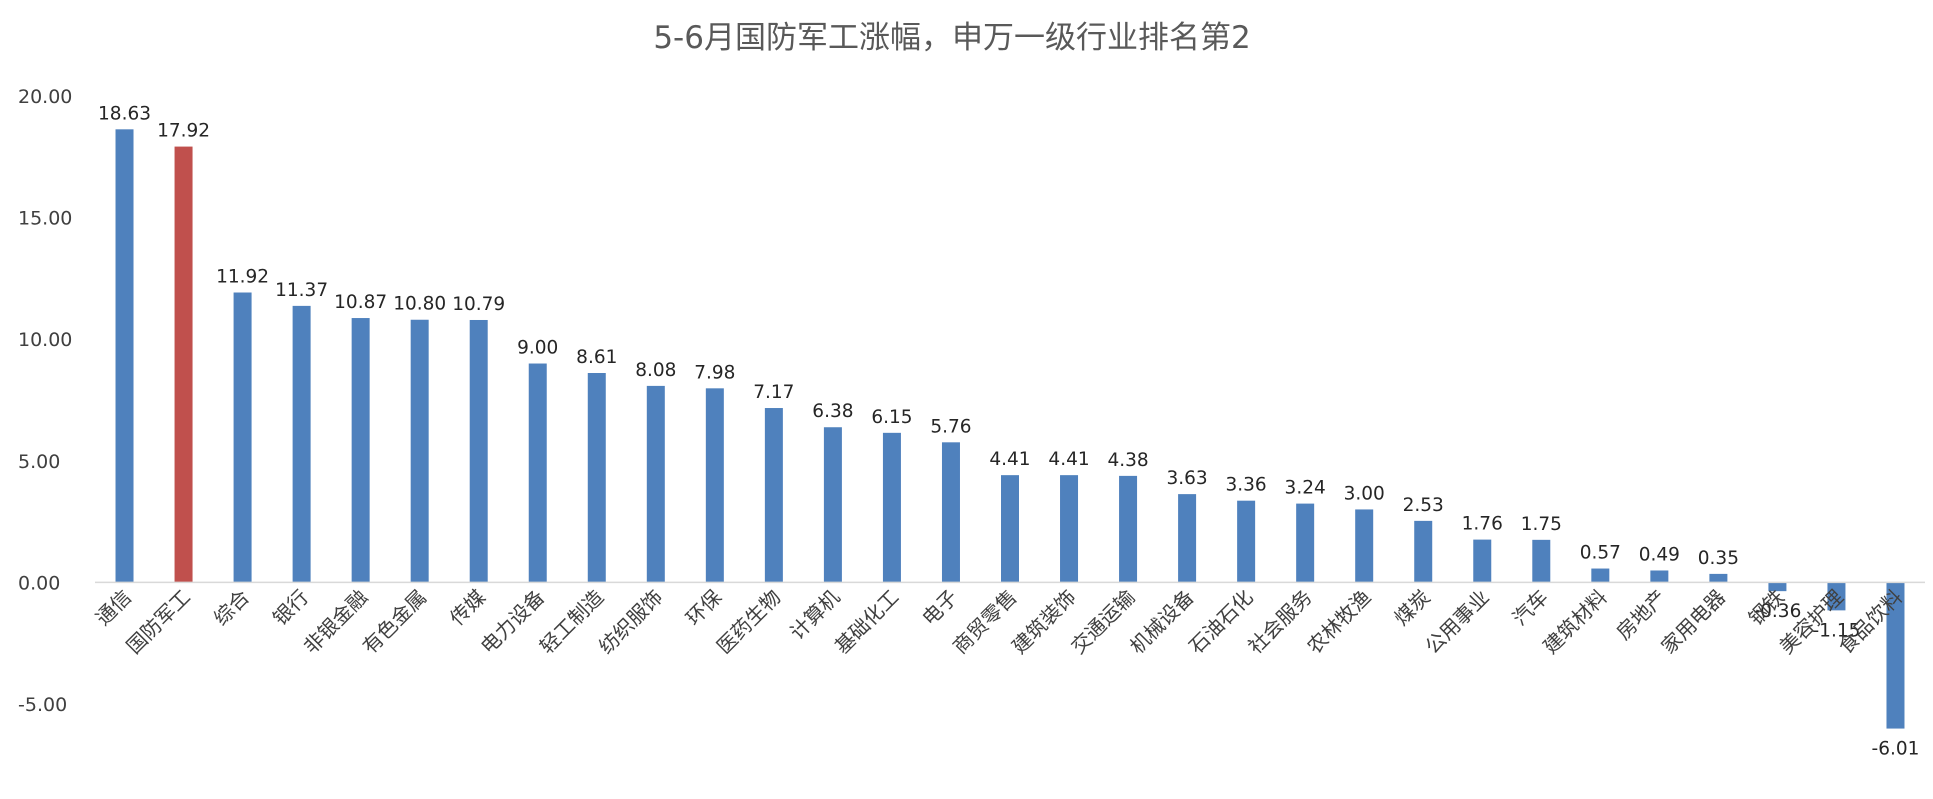 Image resolution: width=1933 pixels, height=799 pixels. What do you see at coordinates (773, 392) in the screenshot?
I see `data-label: 7.17` at bounding box center [773, 392].